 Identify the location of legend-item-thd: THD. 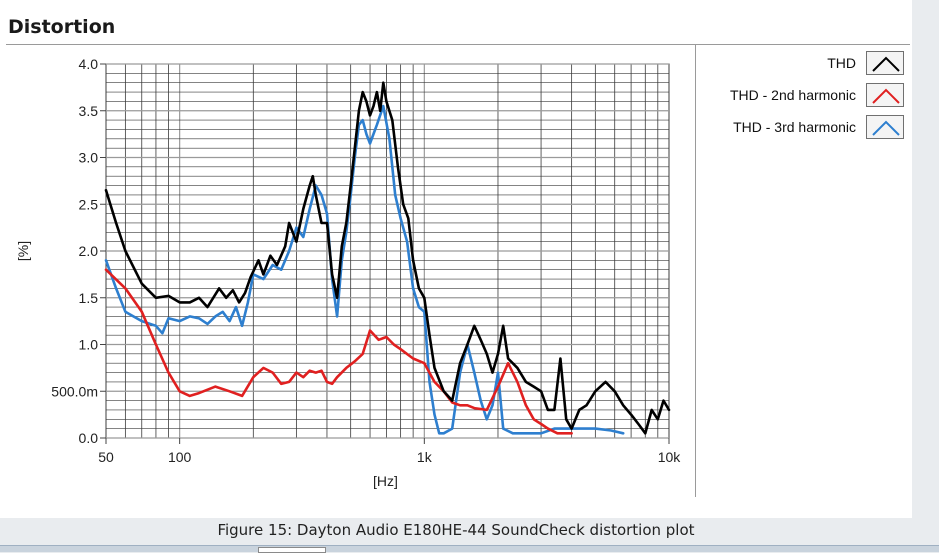
(865, 63).